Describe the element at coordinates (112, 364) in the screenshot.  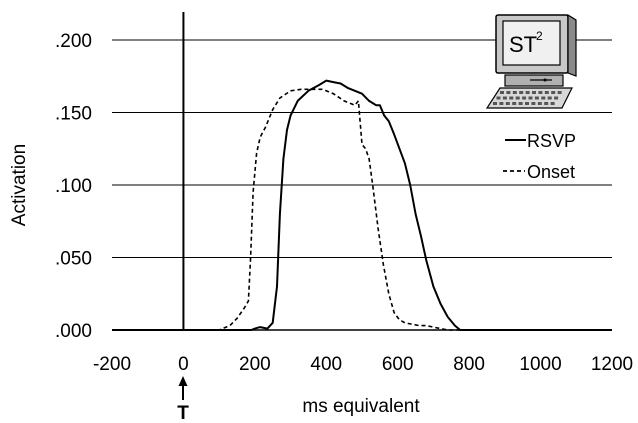
I see `x-tick-label: -200` at that location.